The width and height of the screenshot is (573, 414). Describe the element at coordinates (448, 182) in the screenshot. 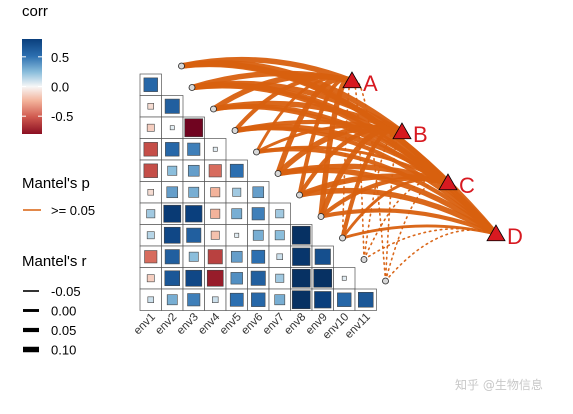

I see `target-marker-C` at that location.